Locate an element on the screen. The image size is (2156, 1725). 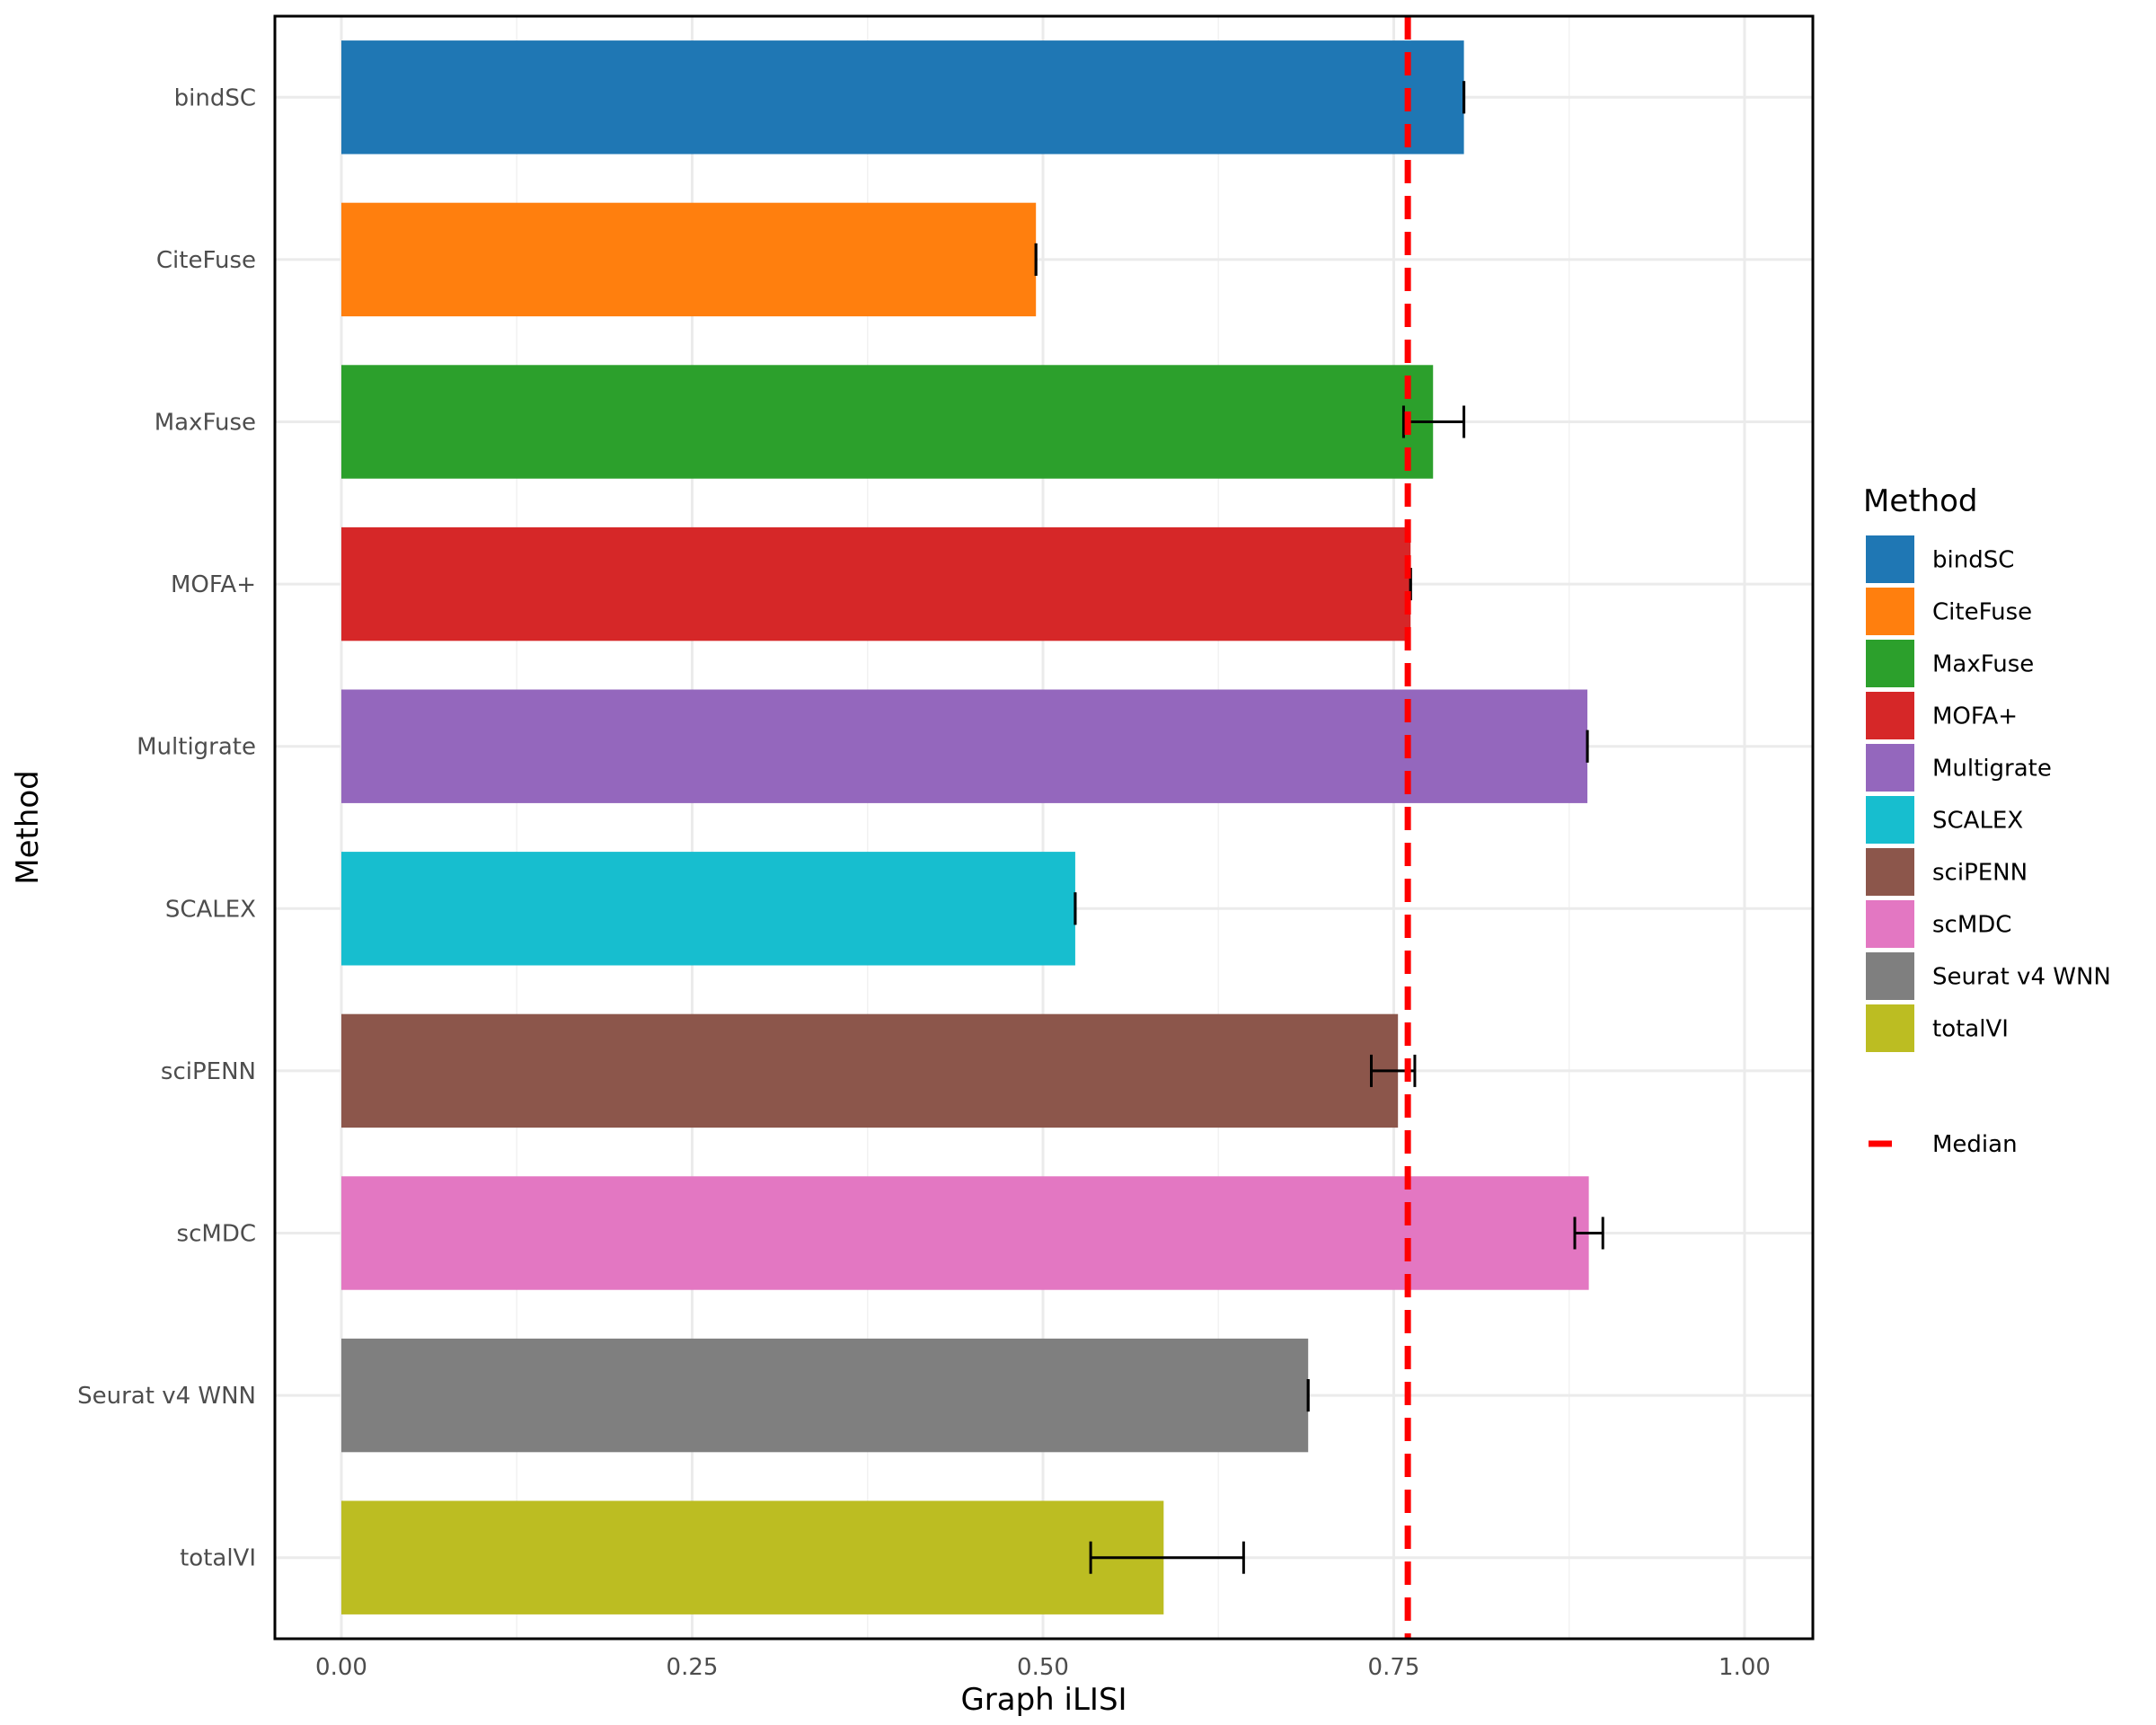
y-tick-label: SCALEX is located at coordinates (210, 909).